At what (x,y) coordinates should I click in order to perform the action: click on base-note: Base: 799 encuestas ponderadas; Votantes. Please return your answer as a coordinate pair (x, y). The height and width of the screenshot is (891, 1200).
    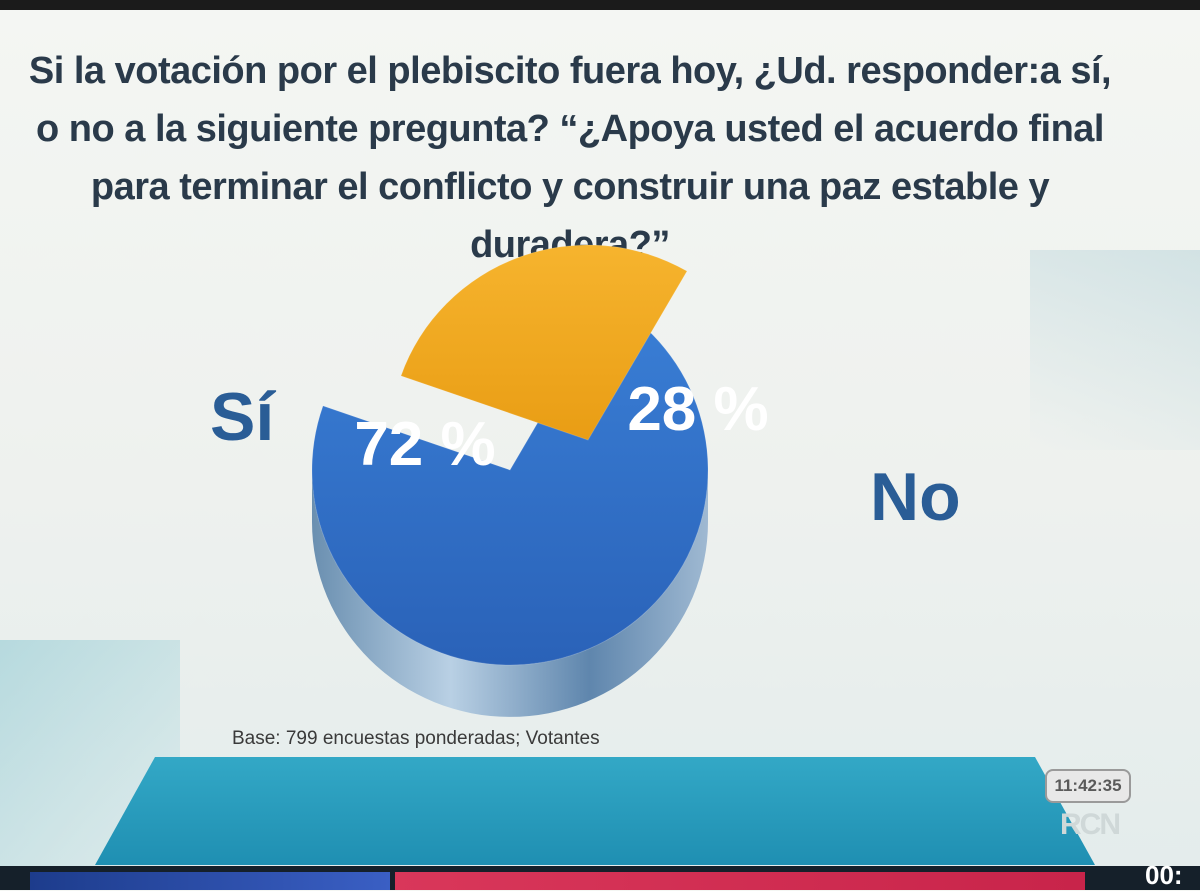
    Looking at the image, I should click on (416, 738).